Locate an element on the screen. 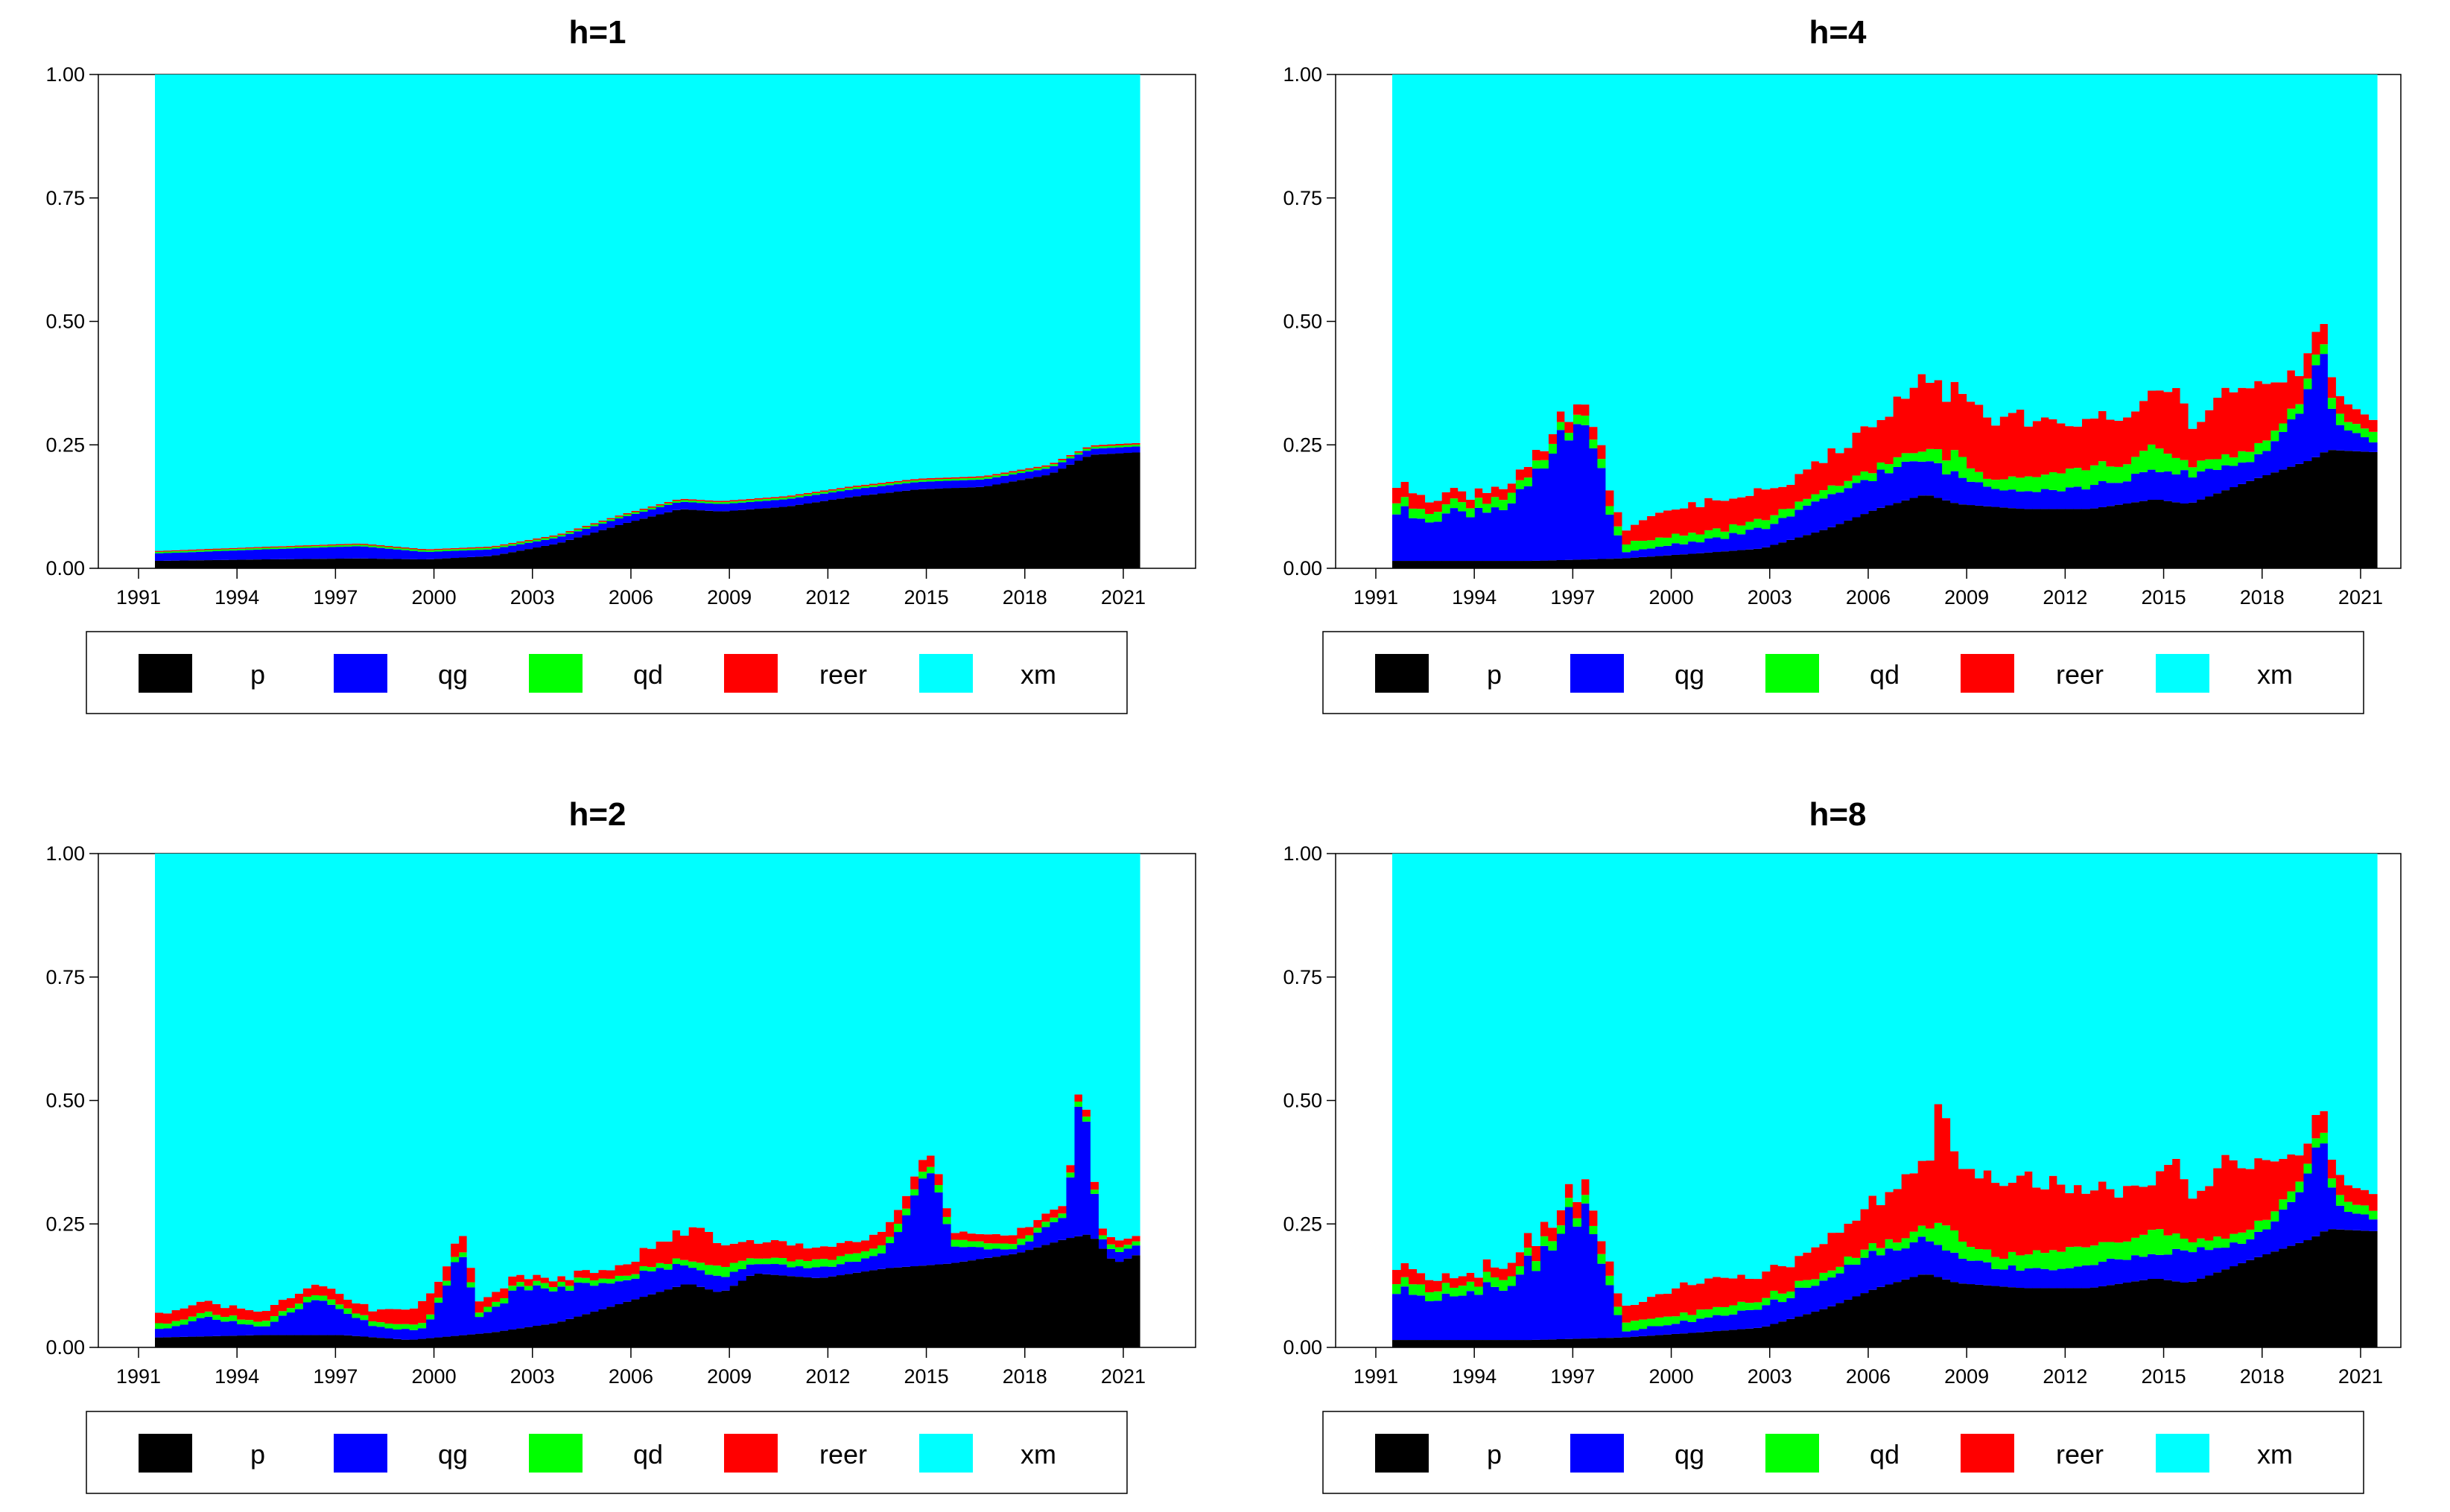 The image size is (2450, 1512). y-tick-label: 0.00 is located at coordinates (1302, 1347).